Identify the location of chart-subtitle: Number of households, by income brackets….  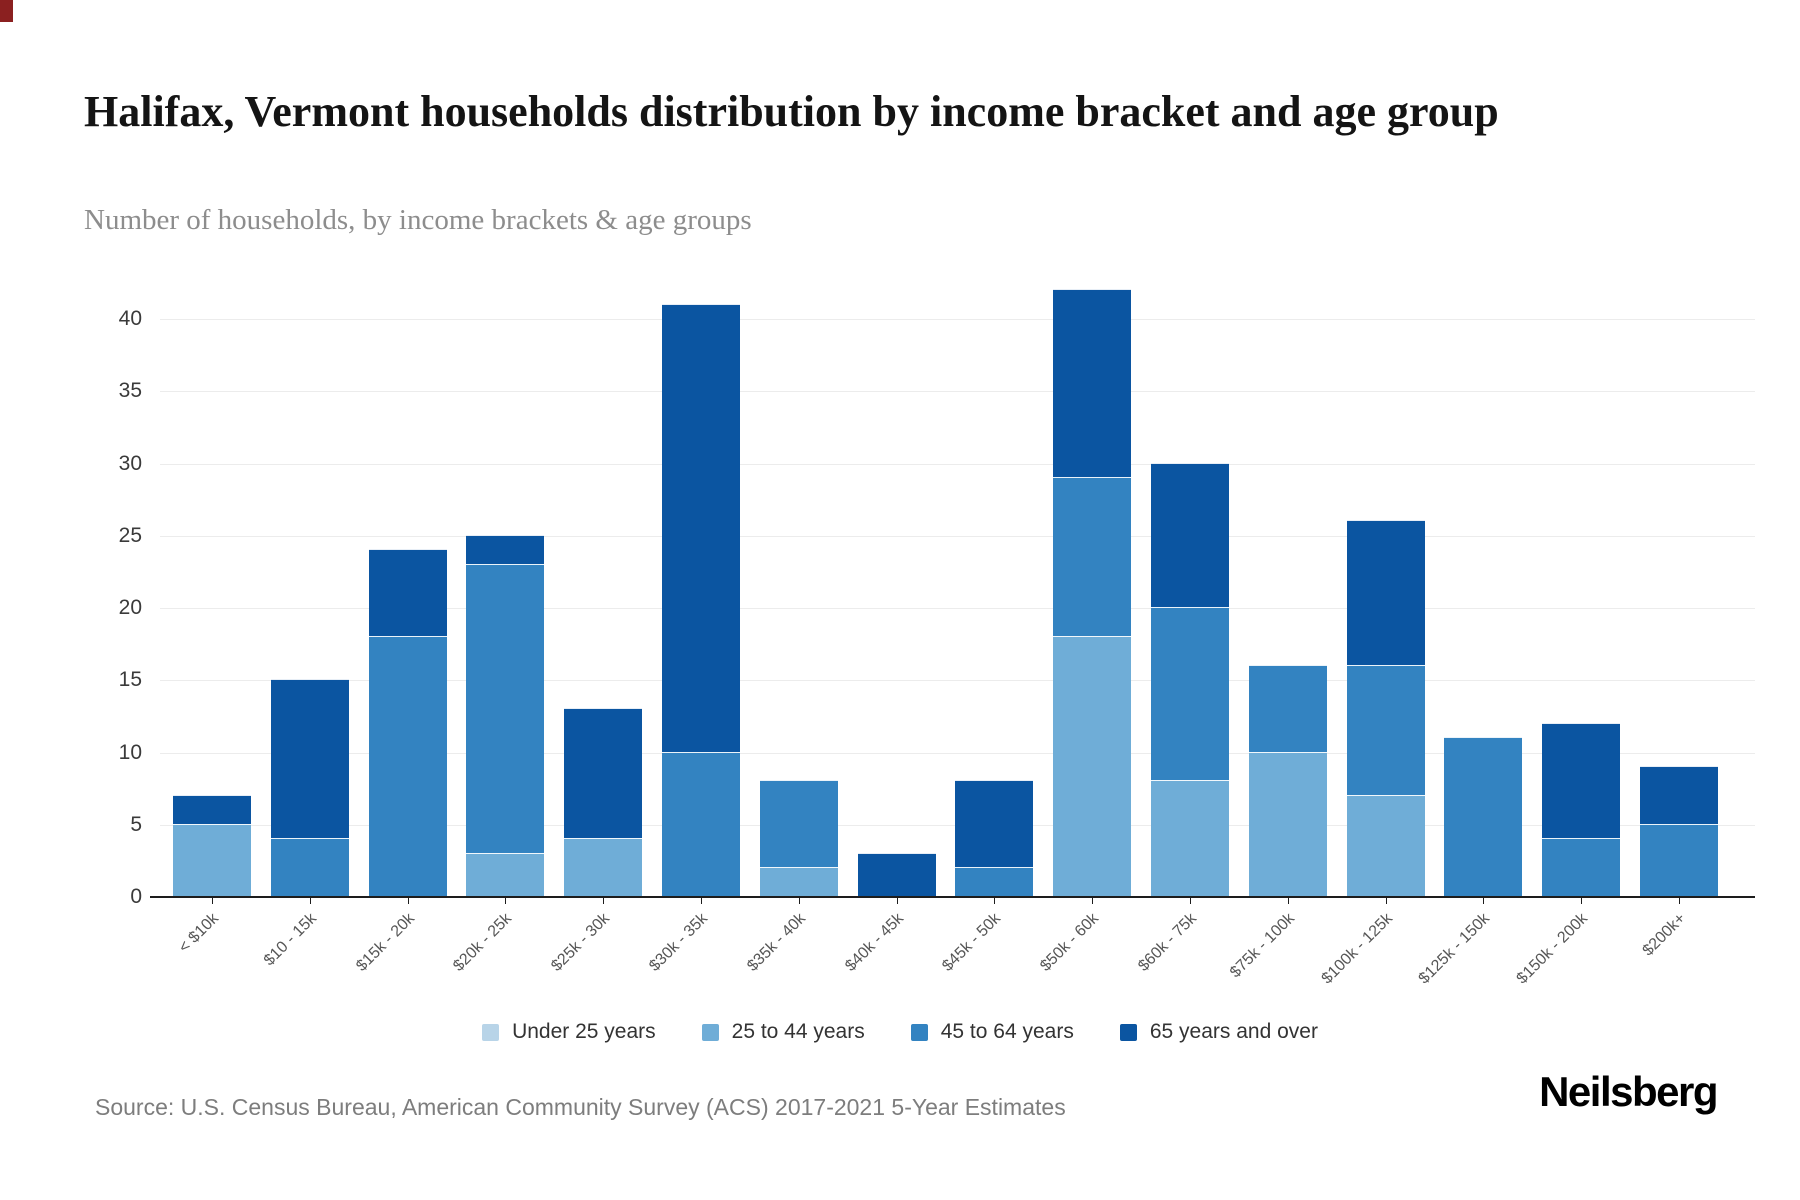
(418, 220).